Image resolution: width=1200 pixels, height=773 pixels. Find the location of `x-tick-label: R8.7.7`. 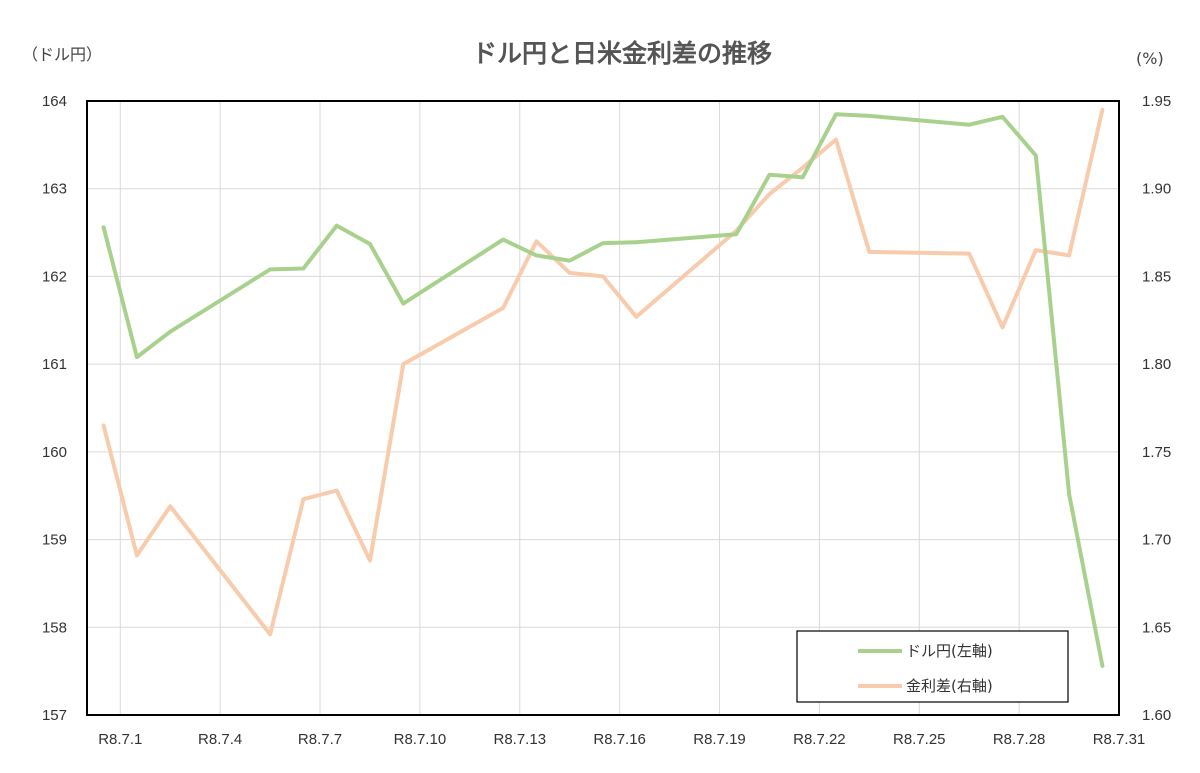

x-tick-label: R8.7.7 is located at coordinates (320, 739).